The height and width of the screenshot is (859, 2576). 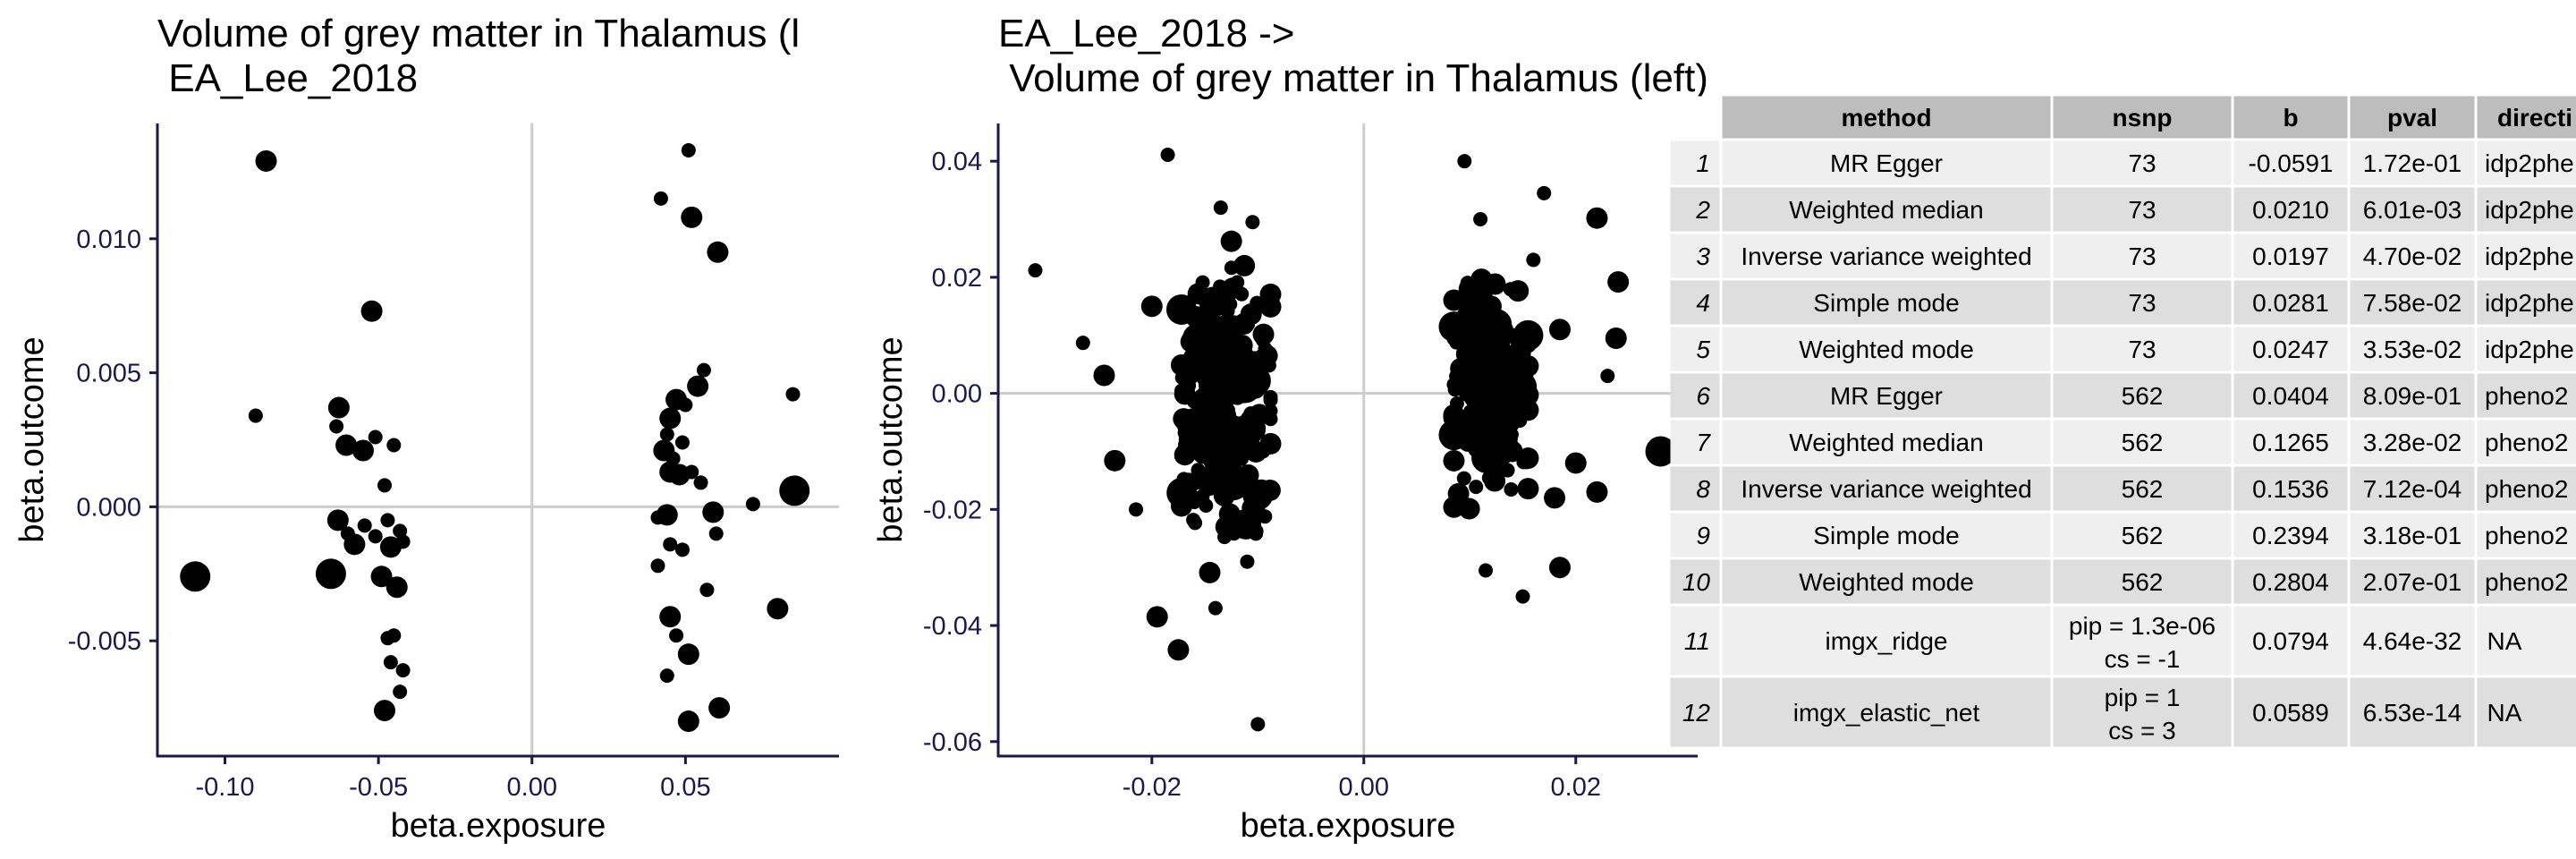 What do you see at coordinates (2290, 210) in the screenshot?
I see `b-cell: 0.0210` at bounding box center [2290, 210].